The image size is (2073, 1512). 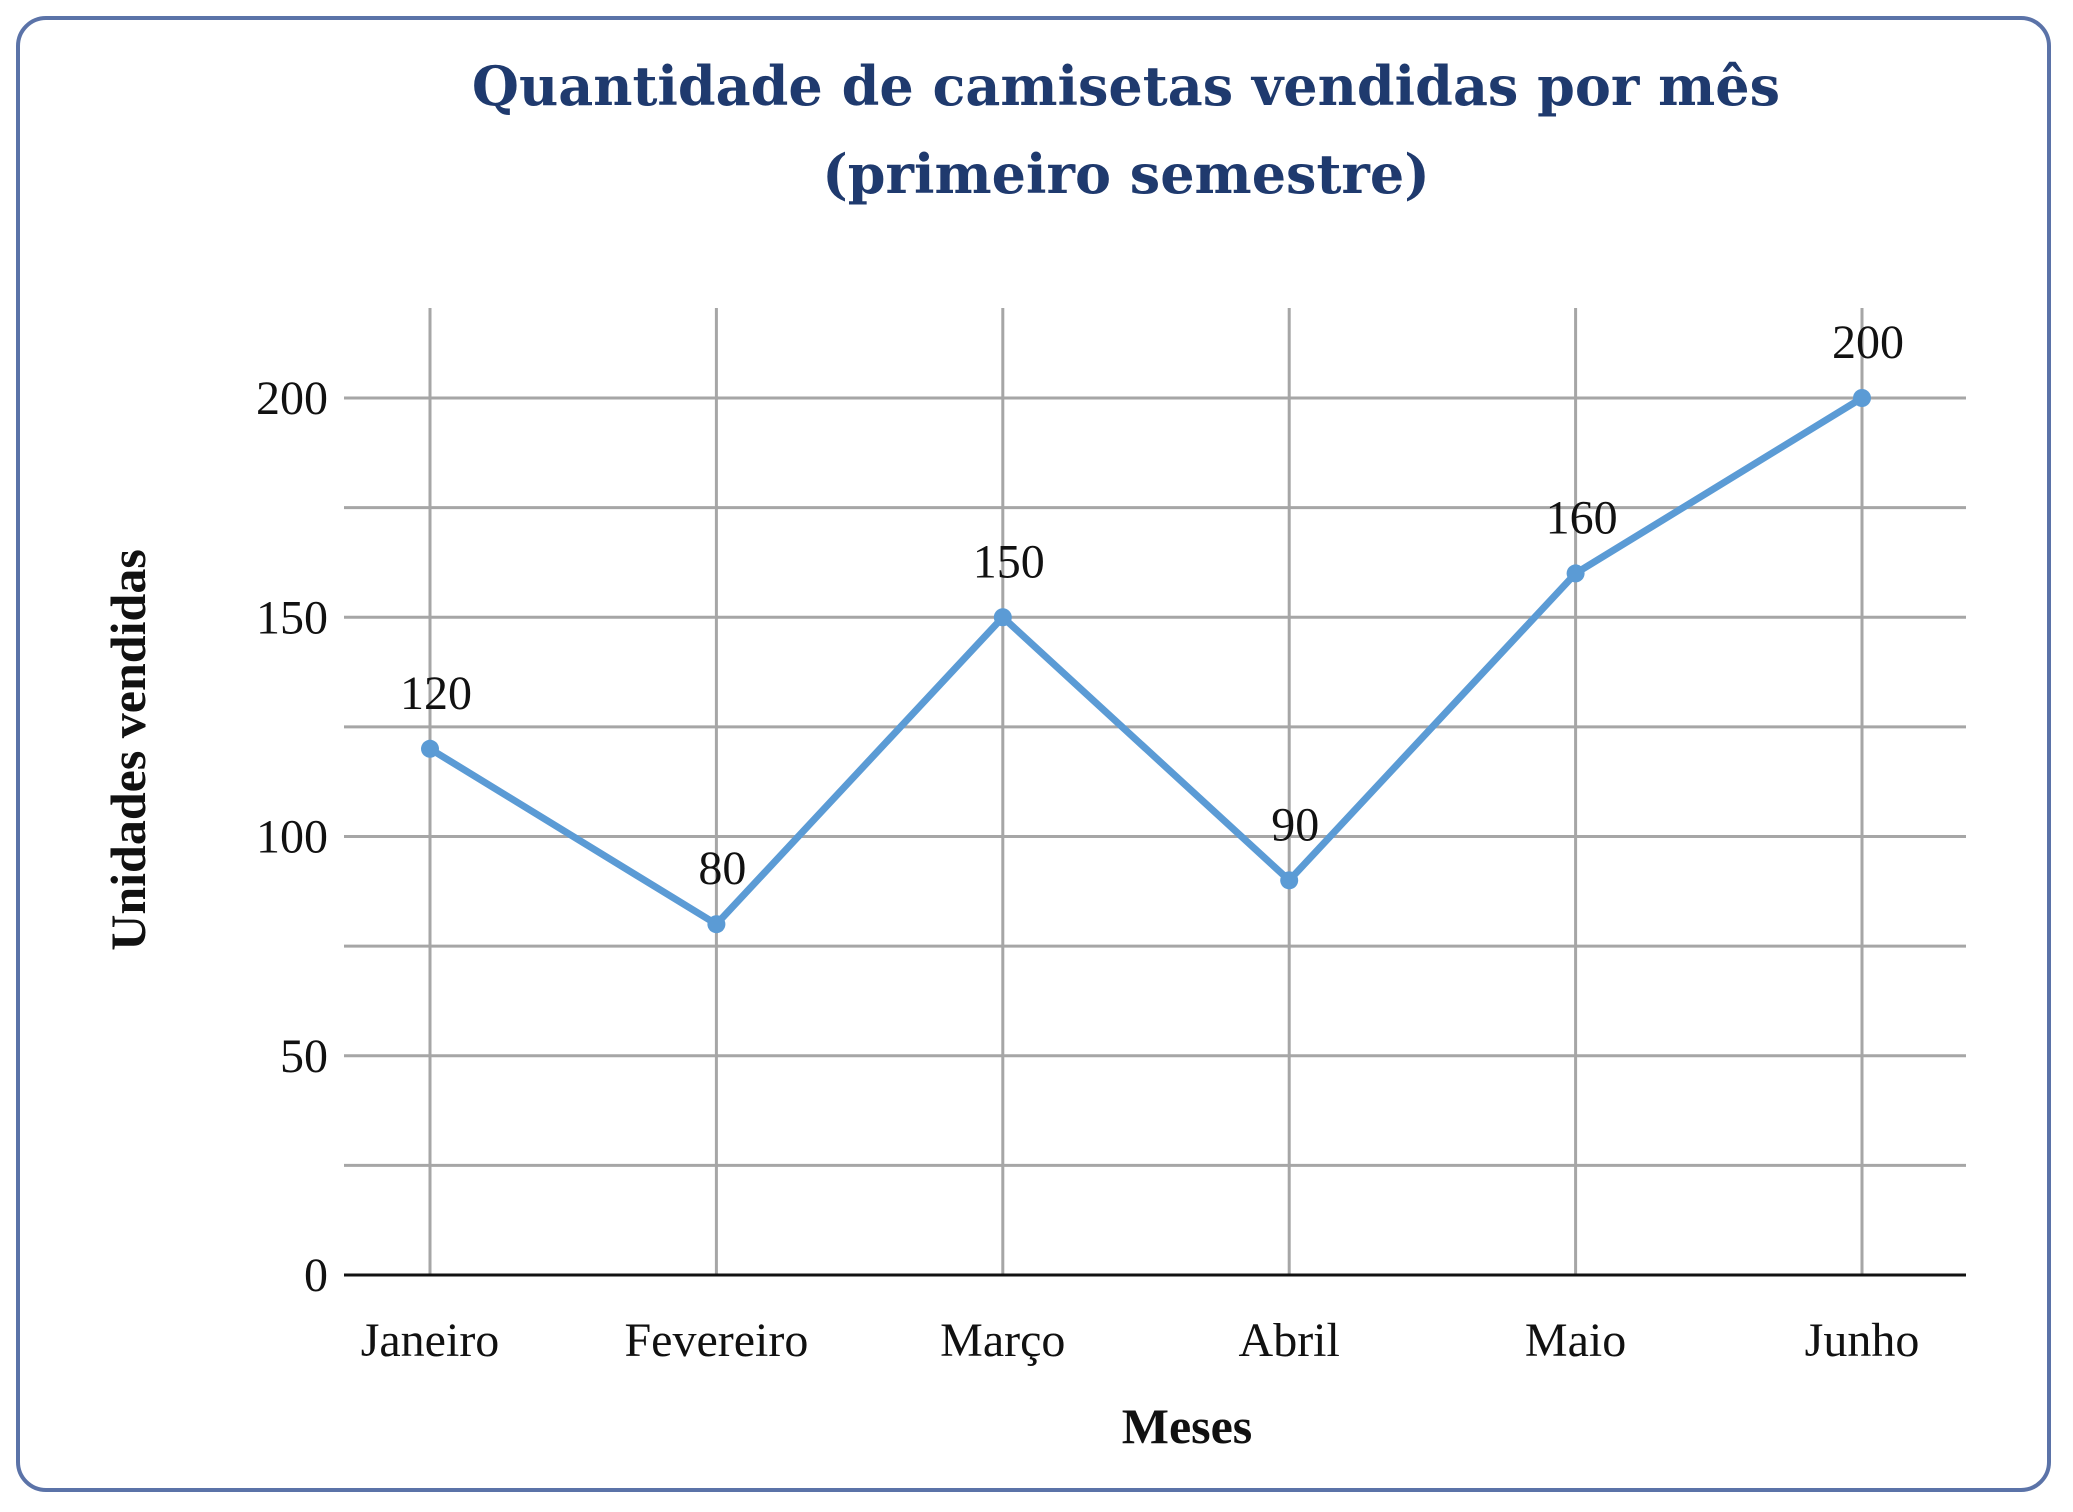 I want to click on y-tick-label: 0, so click(x=316, y=1275).